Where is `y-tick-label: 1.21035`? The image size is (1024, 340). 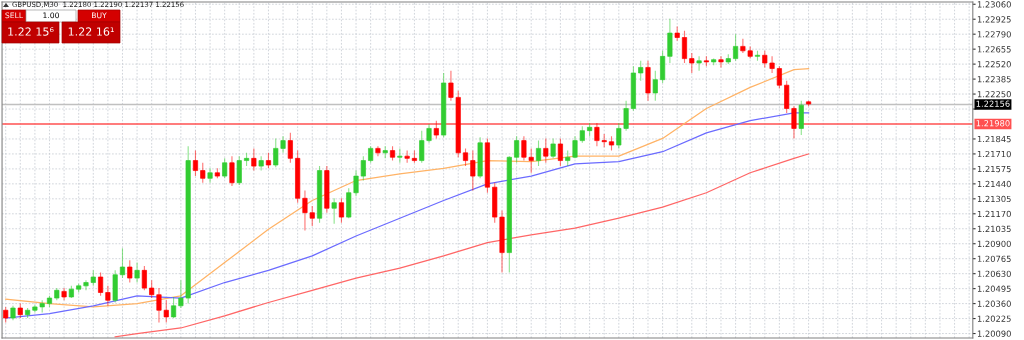 y-tick-label: 1.21035 is located at coordinates (994, 229).